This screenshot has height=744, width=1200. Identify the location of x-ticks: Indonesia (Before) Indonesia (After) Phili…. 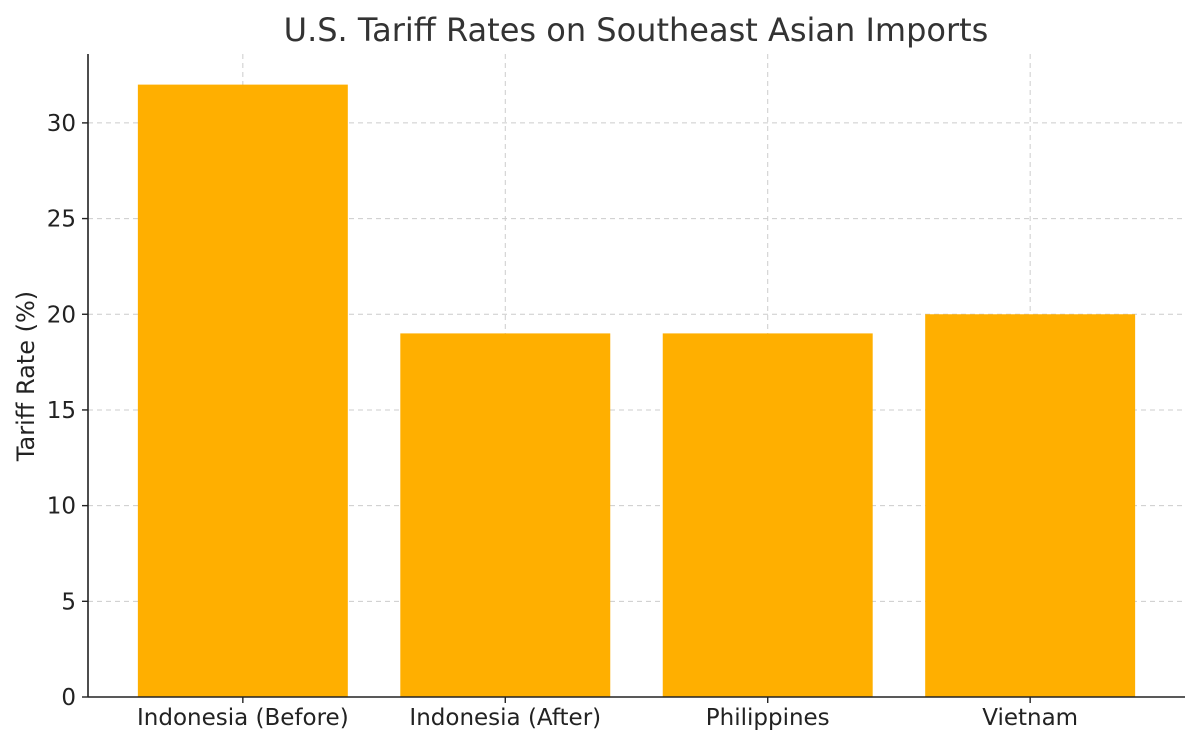
(607, 714).